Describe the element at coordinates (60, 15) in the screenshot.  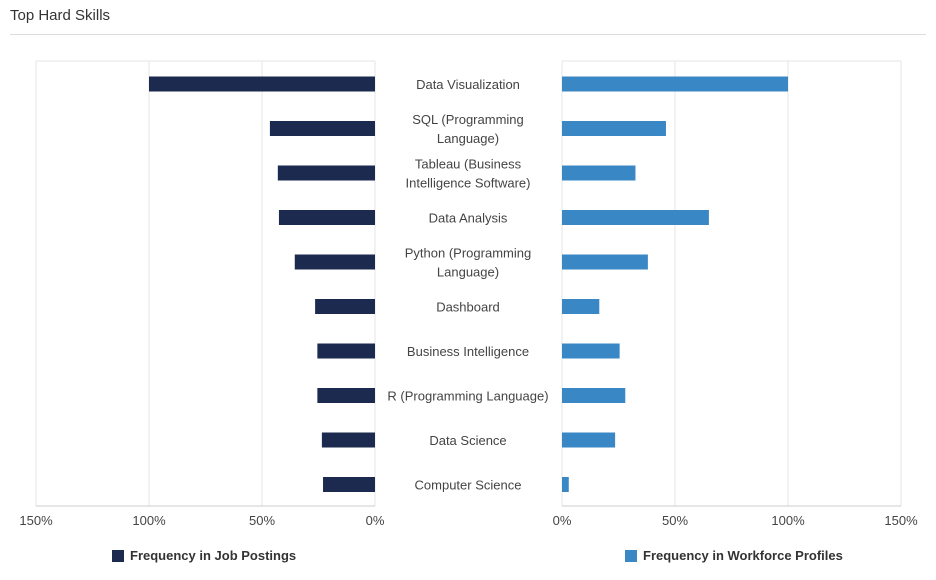
I see `page-title: Top Hard Skills` at that location.